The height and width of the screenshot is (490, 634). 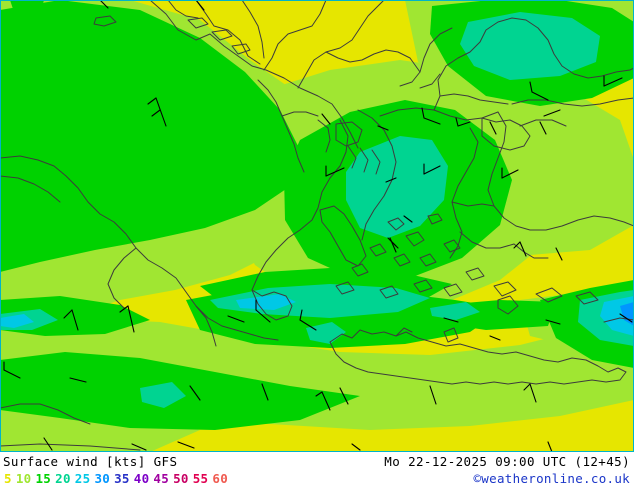 What do you see at coordinates (8, 478) in the screenshot?
I see `scale-tick-5: 5` at bounding box center [8, 478].